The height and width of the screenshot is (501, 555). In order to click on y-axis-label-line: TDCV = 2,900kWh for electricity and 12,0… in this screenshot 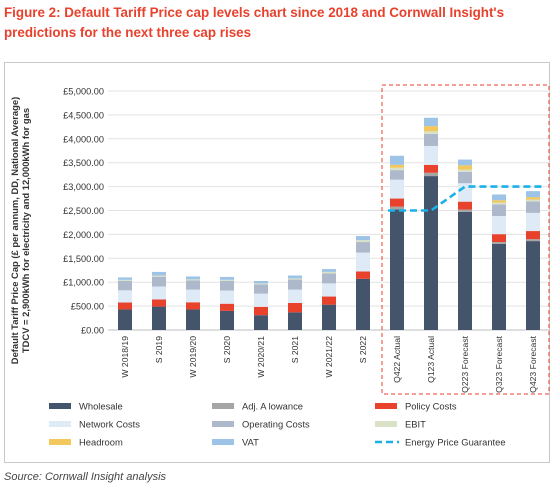, I will do `click(25, 230)`.